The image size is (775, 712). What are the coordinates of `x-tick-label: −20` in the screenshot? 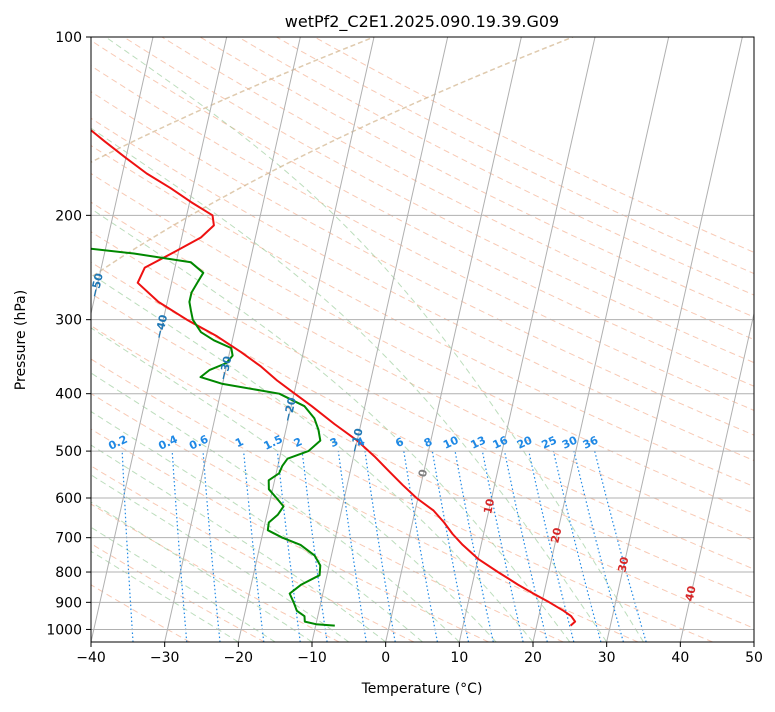 It's located at (239, 658).